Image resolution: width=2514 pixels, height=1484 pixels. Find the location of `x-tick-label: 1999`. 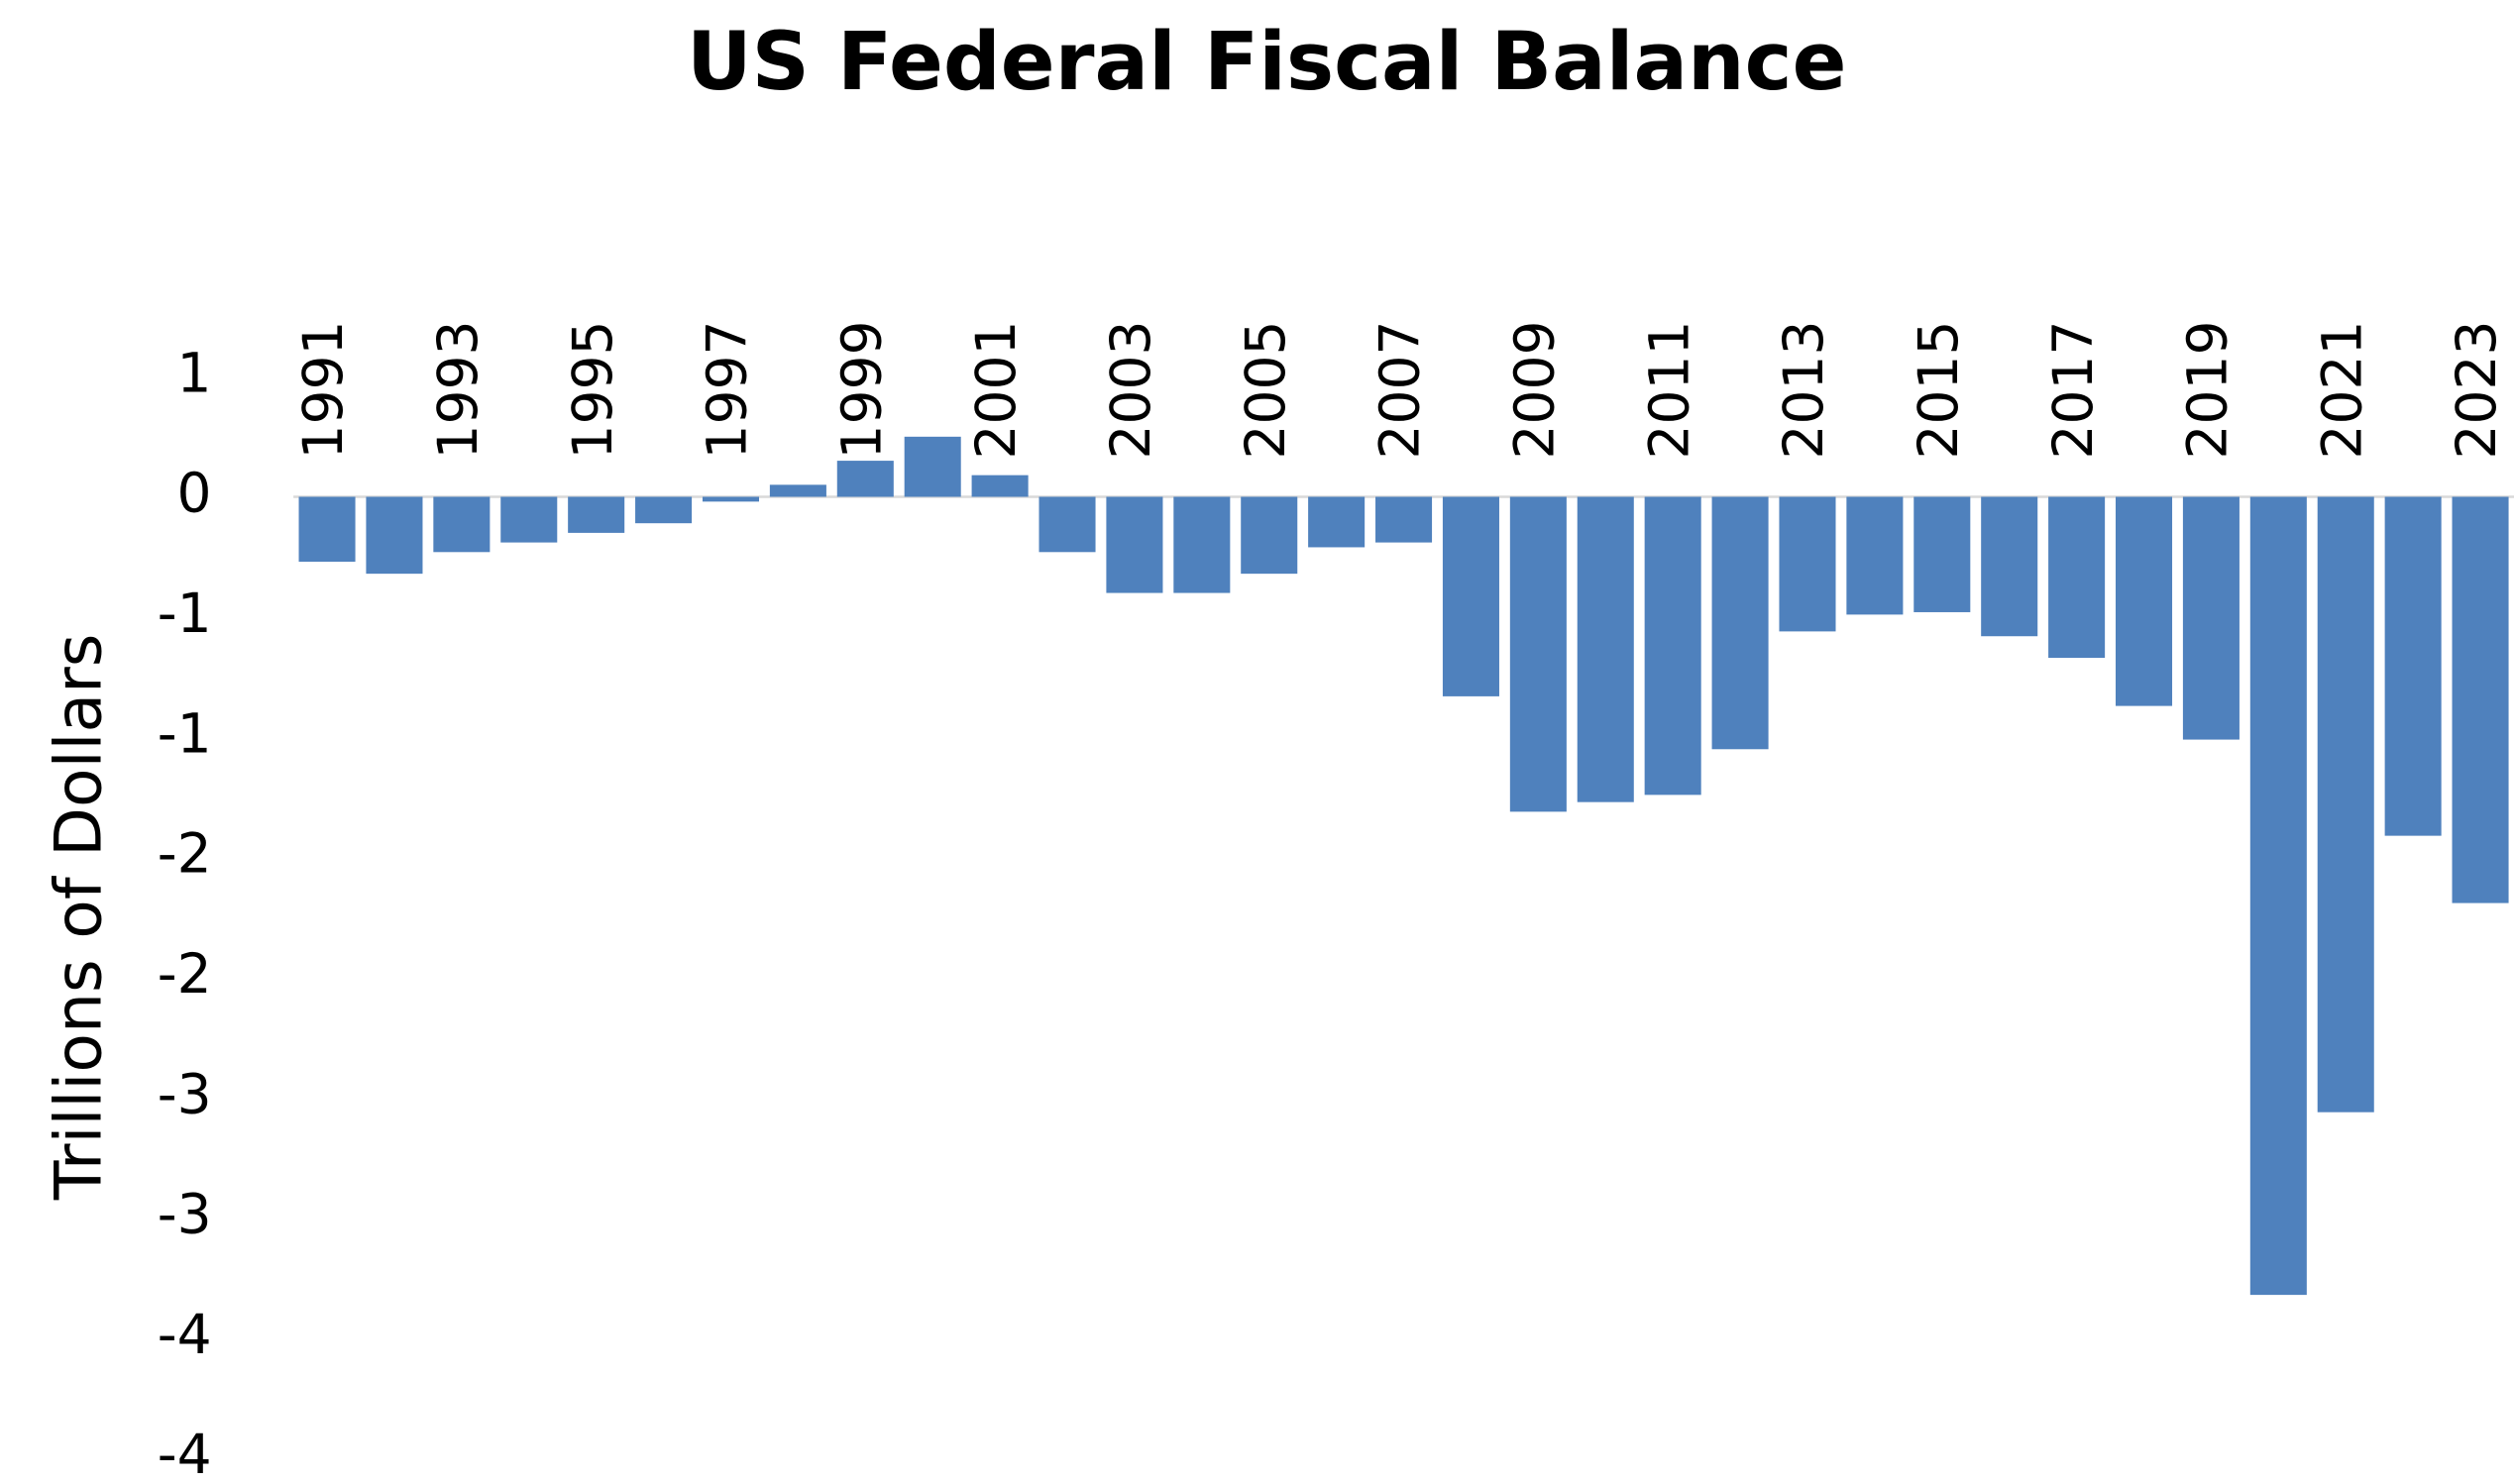

x-tick-label: 1999 is located at coordinates (861, 391).